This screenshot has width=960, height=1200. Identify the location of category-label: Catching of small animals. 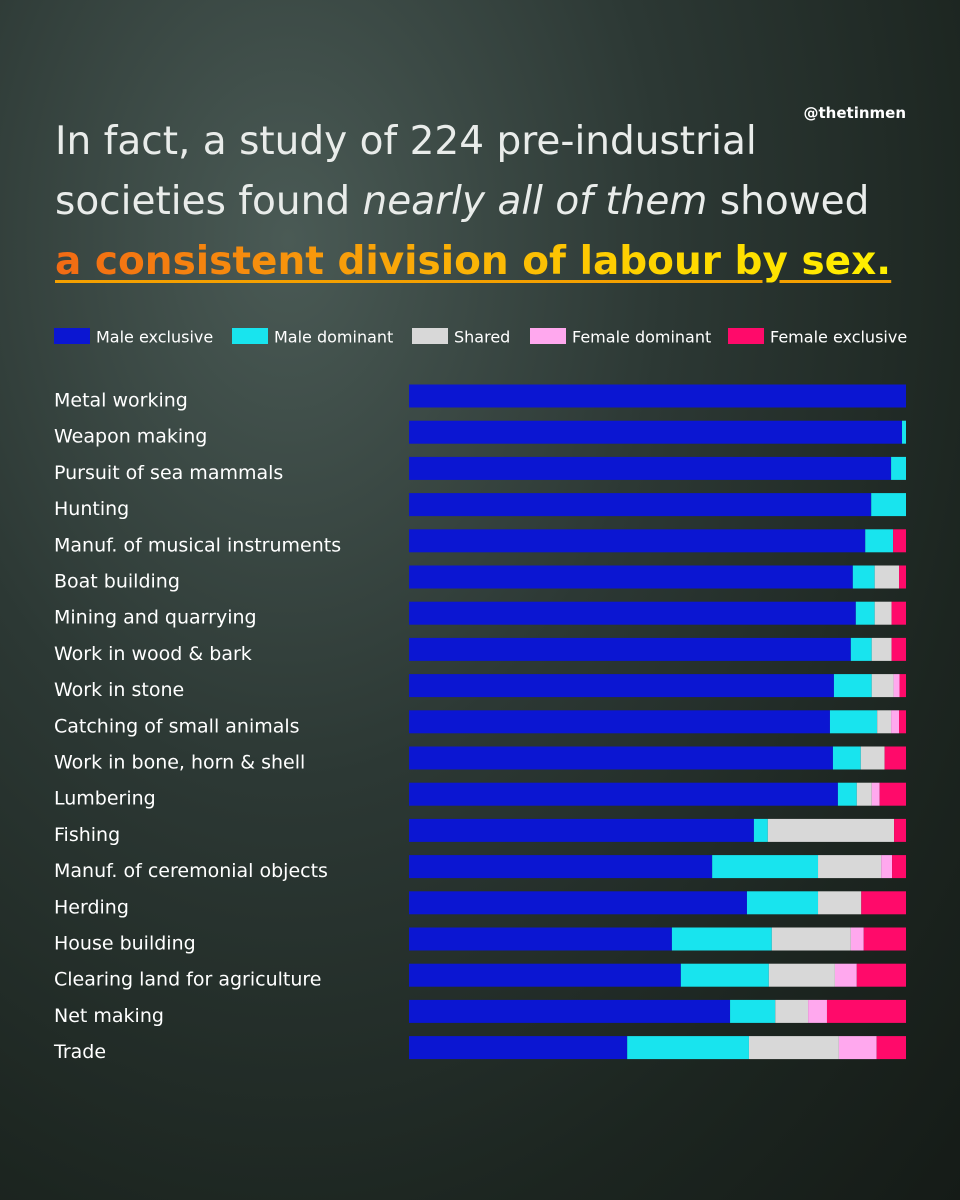
(177, 726).